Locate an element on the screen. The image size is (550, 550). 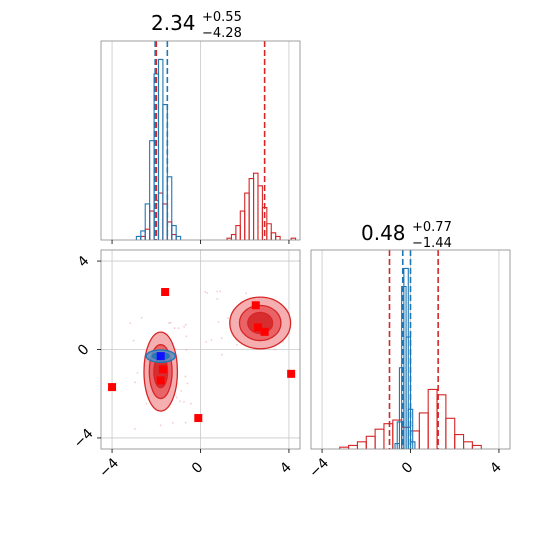
blue-square-marker is located at coordinates (160, 356).